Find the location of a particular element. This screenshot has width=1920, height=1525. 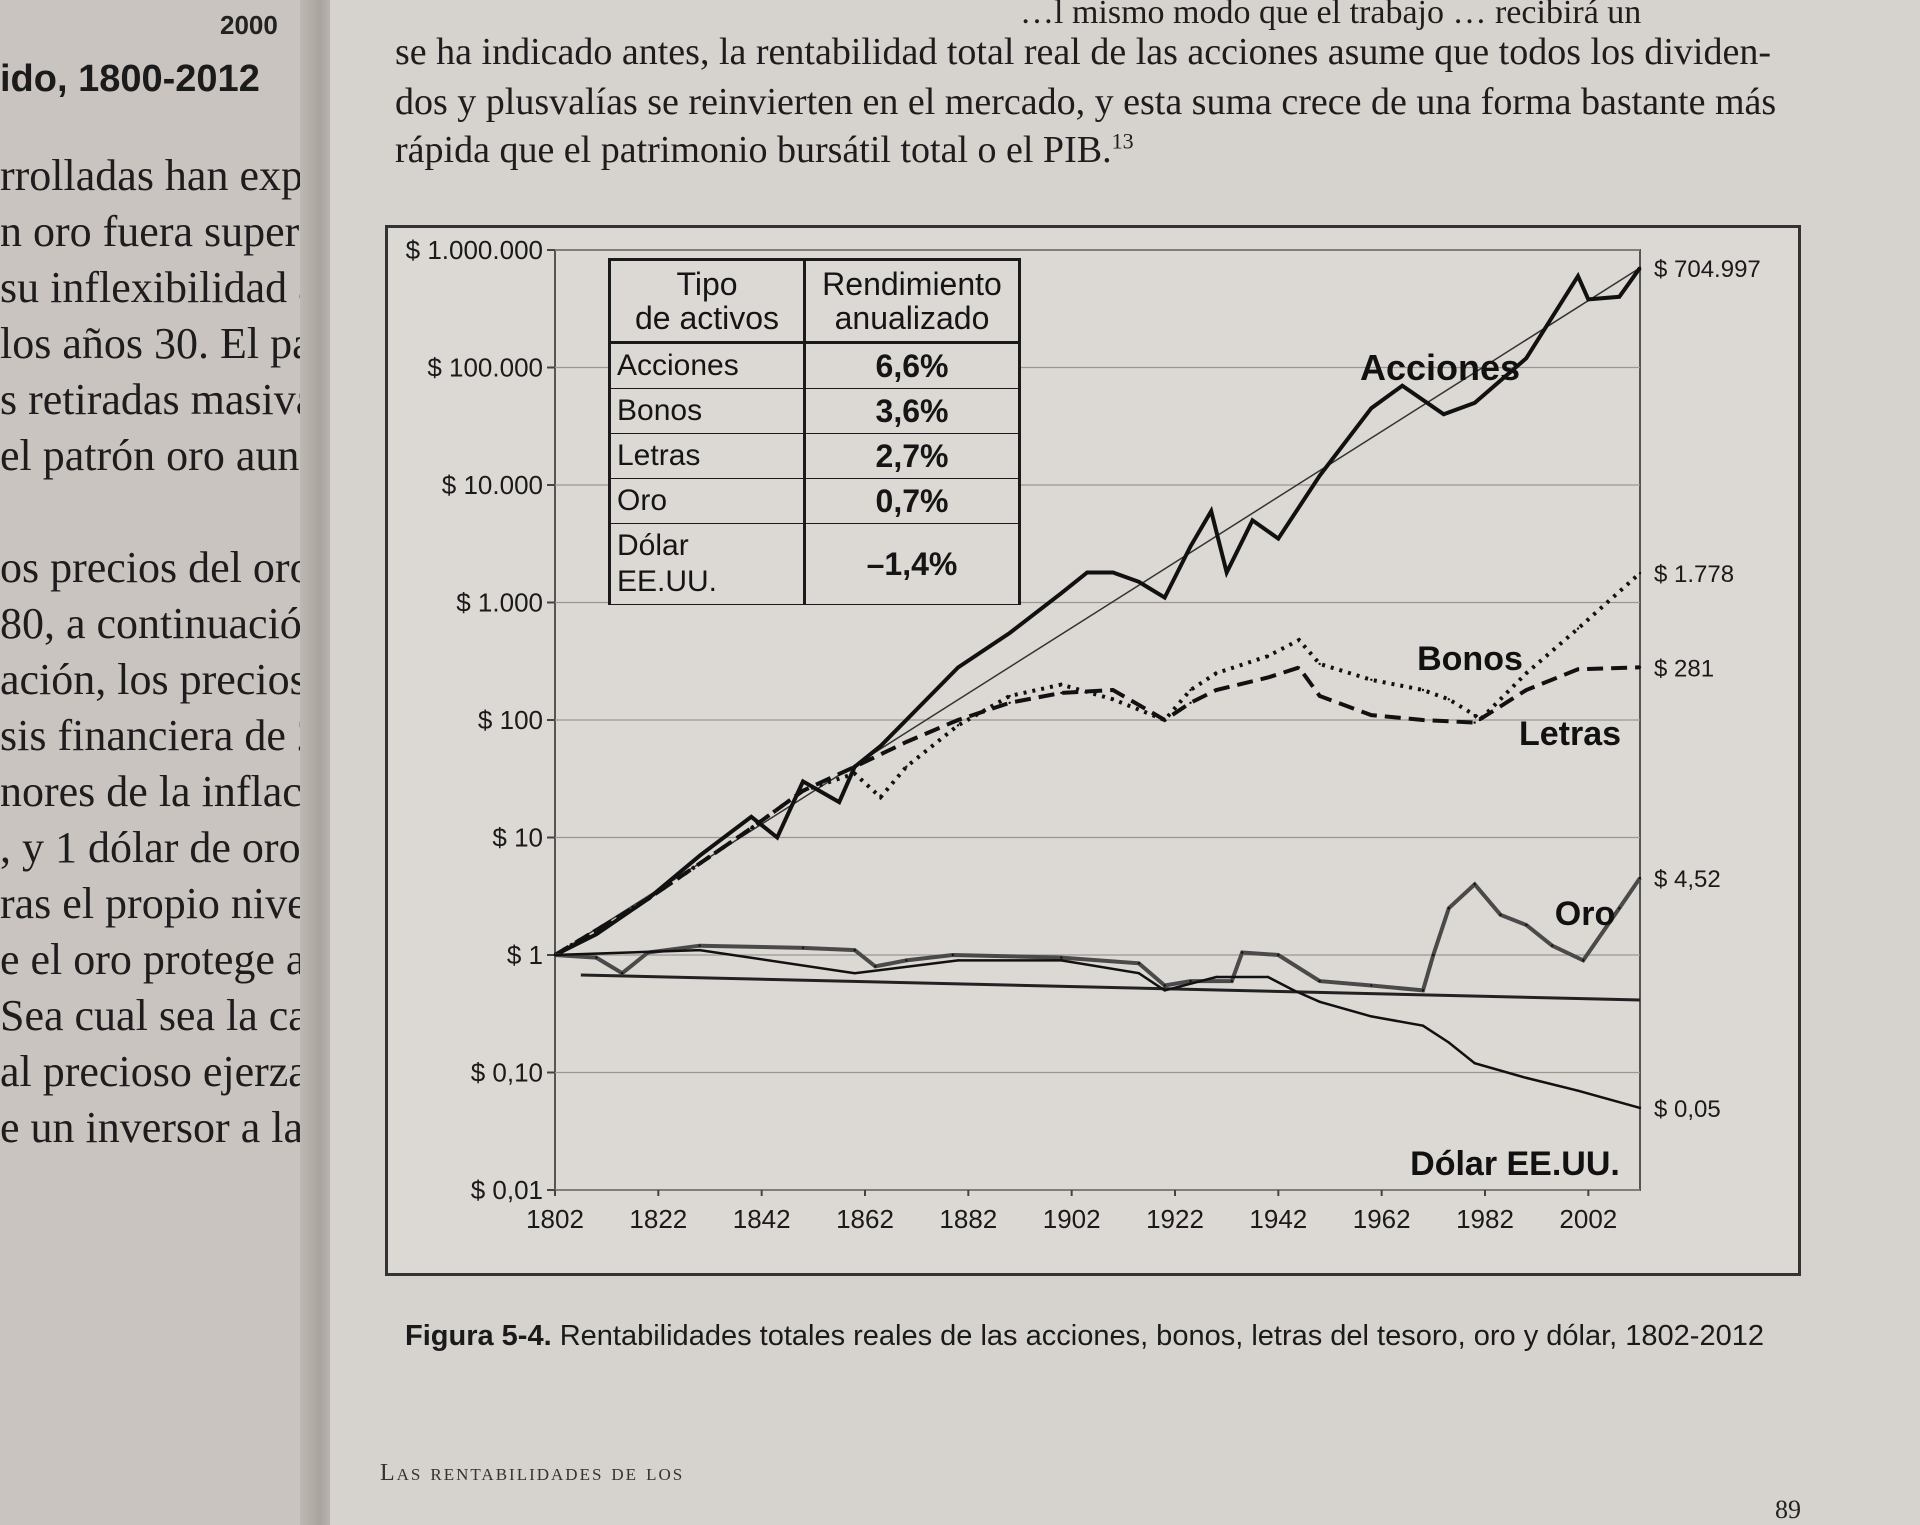

table-cell-asset: Bonos is located at coordinates (707, 411).